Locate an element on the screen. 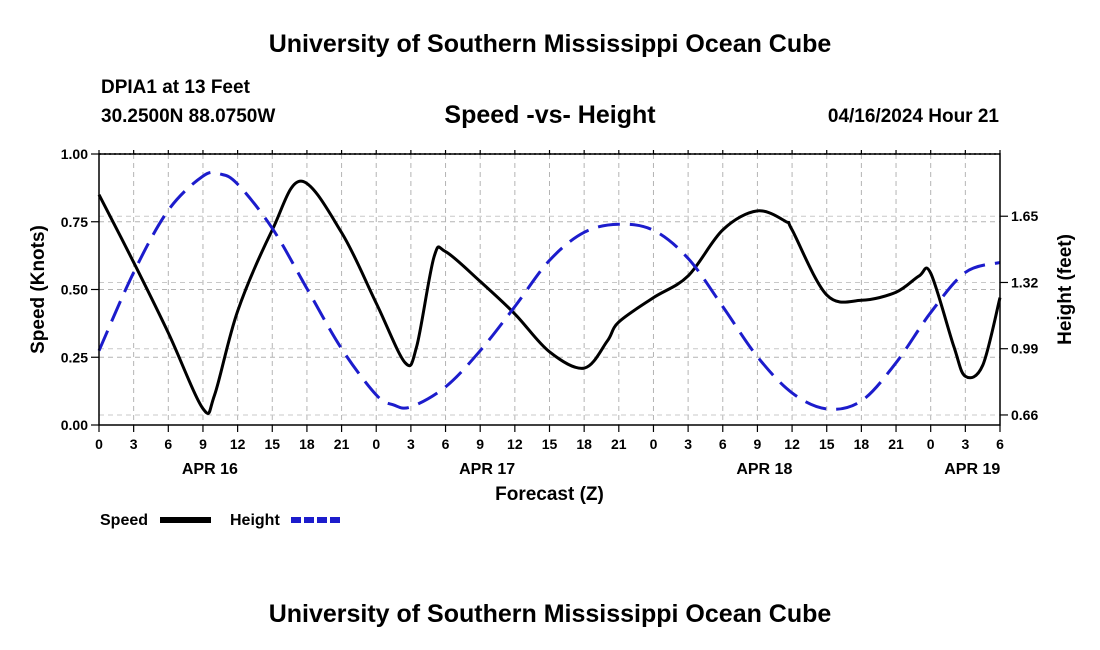 Image resolution: width=1100 pixels, height=650 pixels. y-tick-label: 0.50 is located at coordinates (74, 290).